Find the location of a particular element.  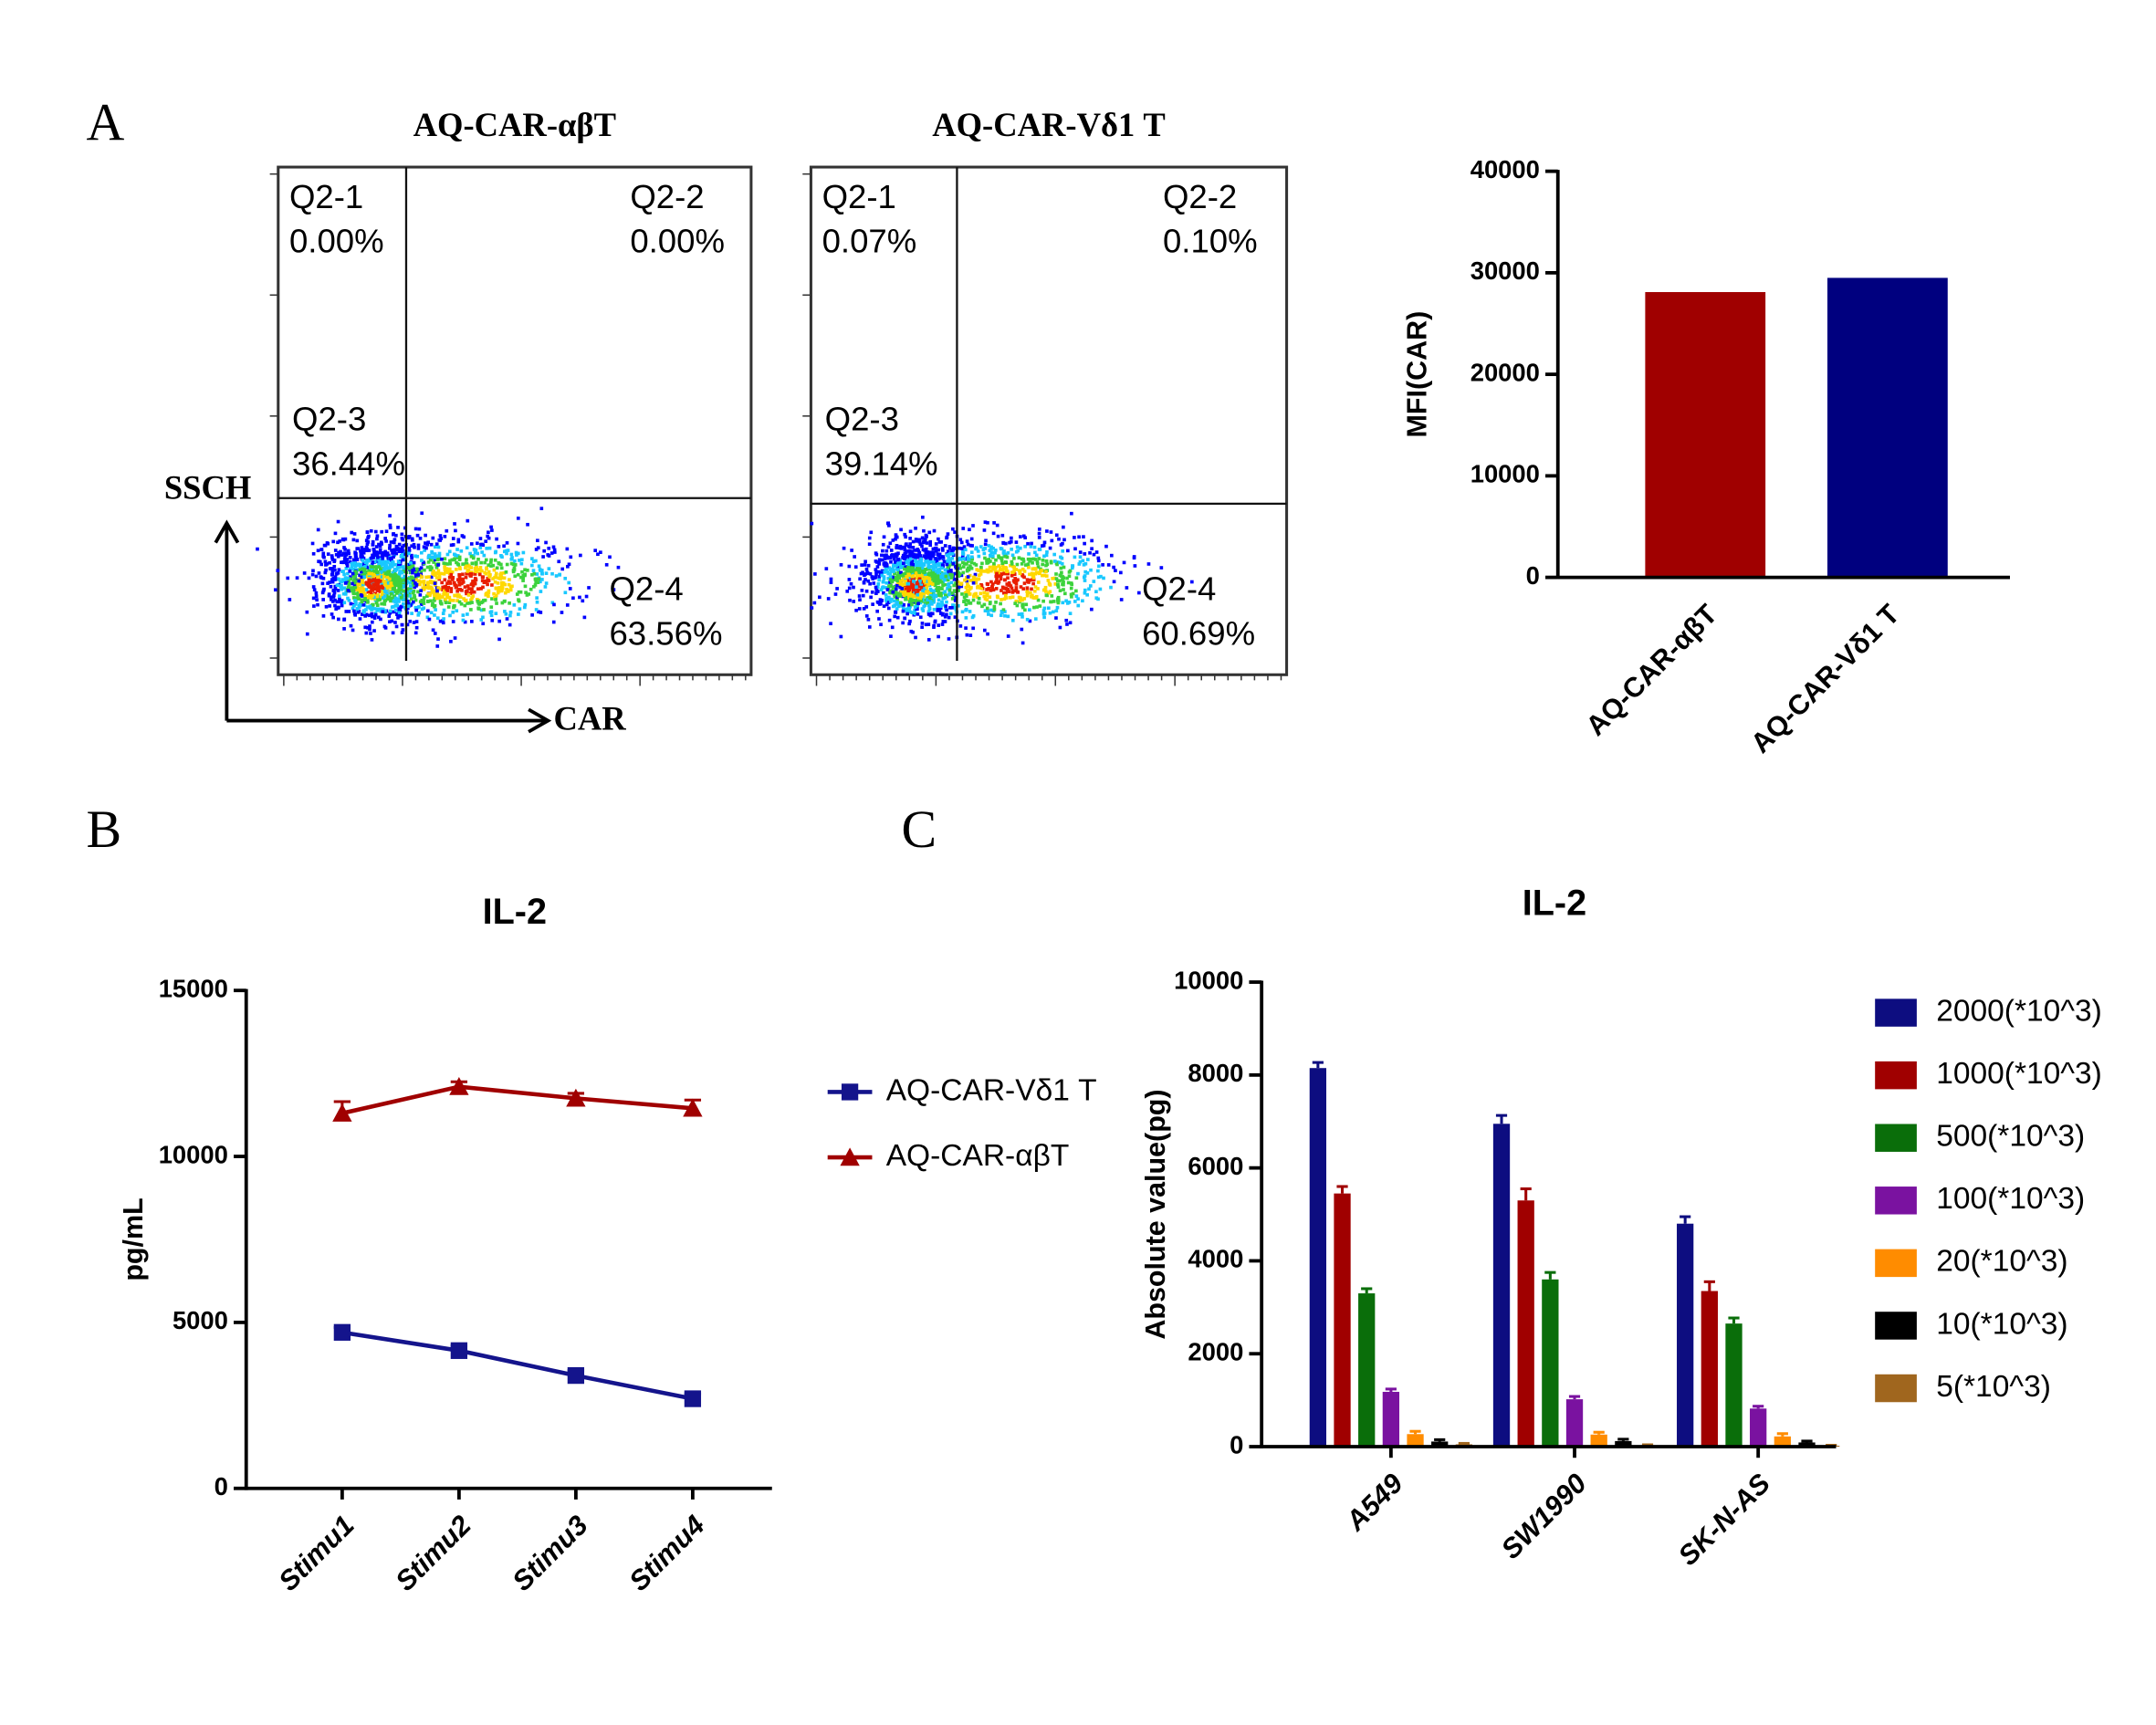

quadrant-percent: 0.10% is located at coordinates (1210, 241).